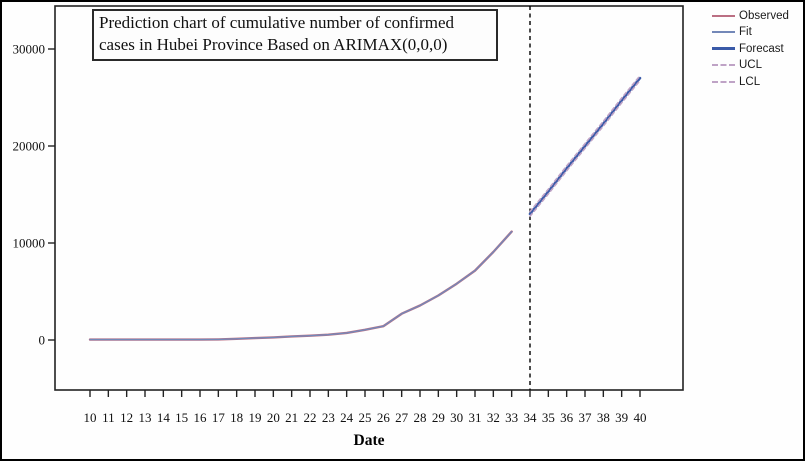 The image size is (805, 461). What do you see at coordinates (438, 417) in the screenshot?
I see `x-tick-label: 29` at bounding box center [438, 417].